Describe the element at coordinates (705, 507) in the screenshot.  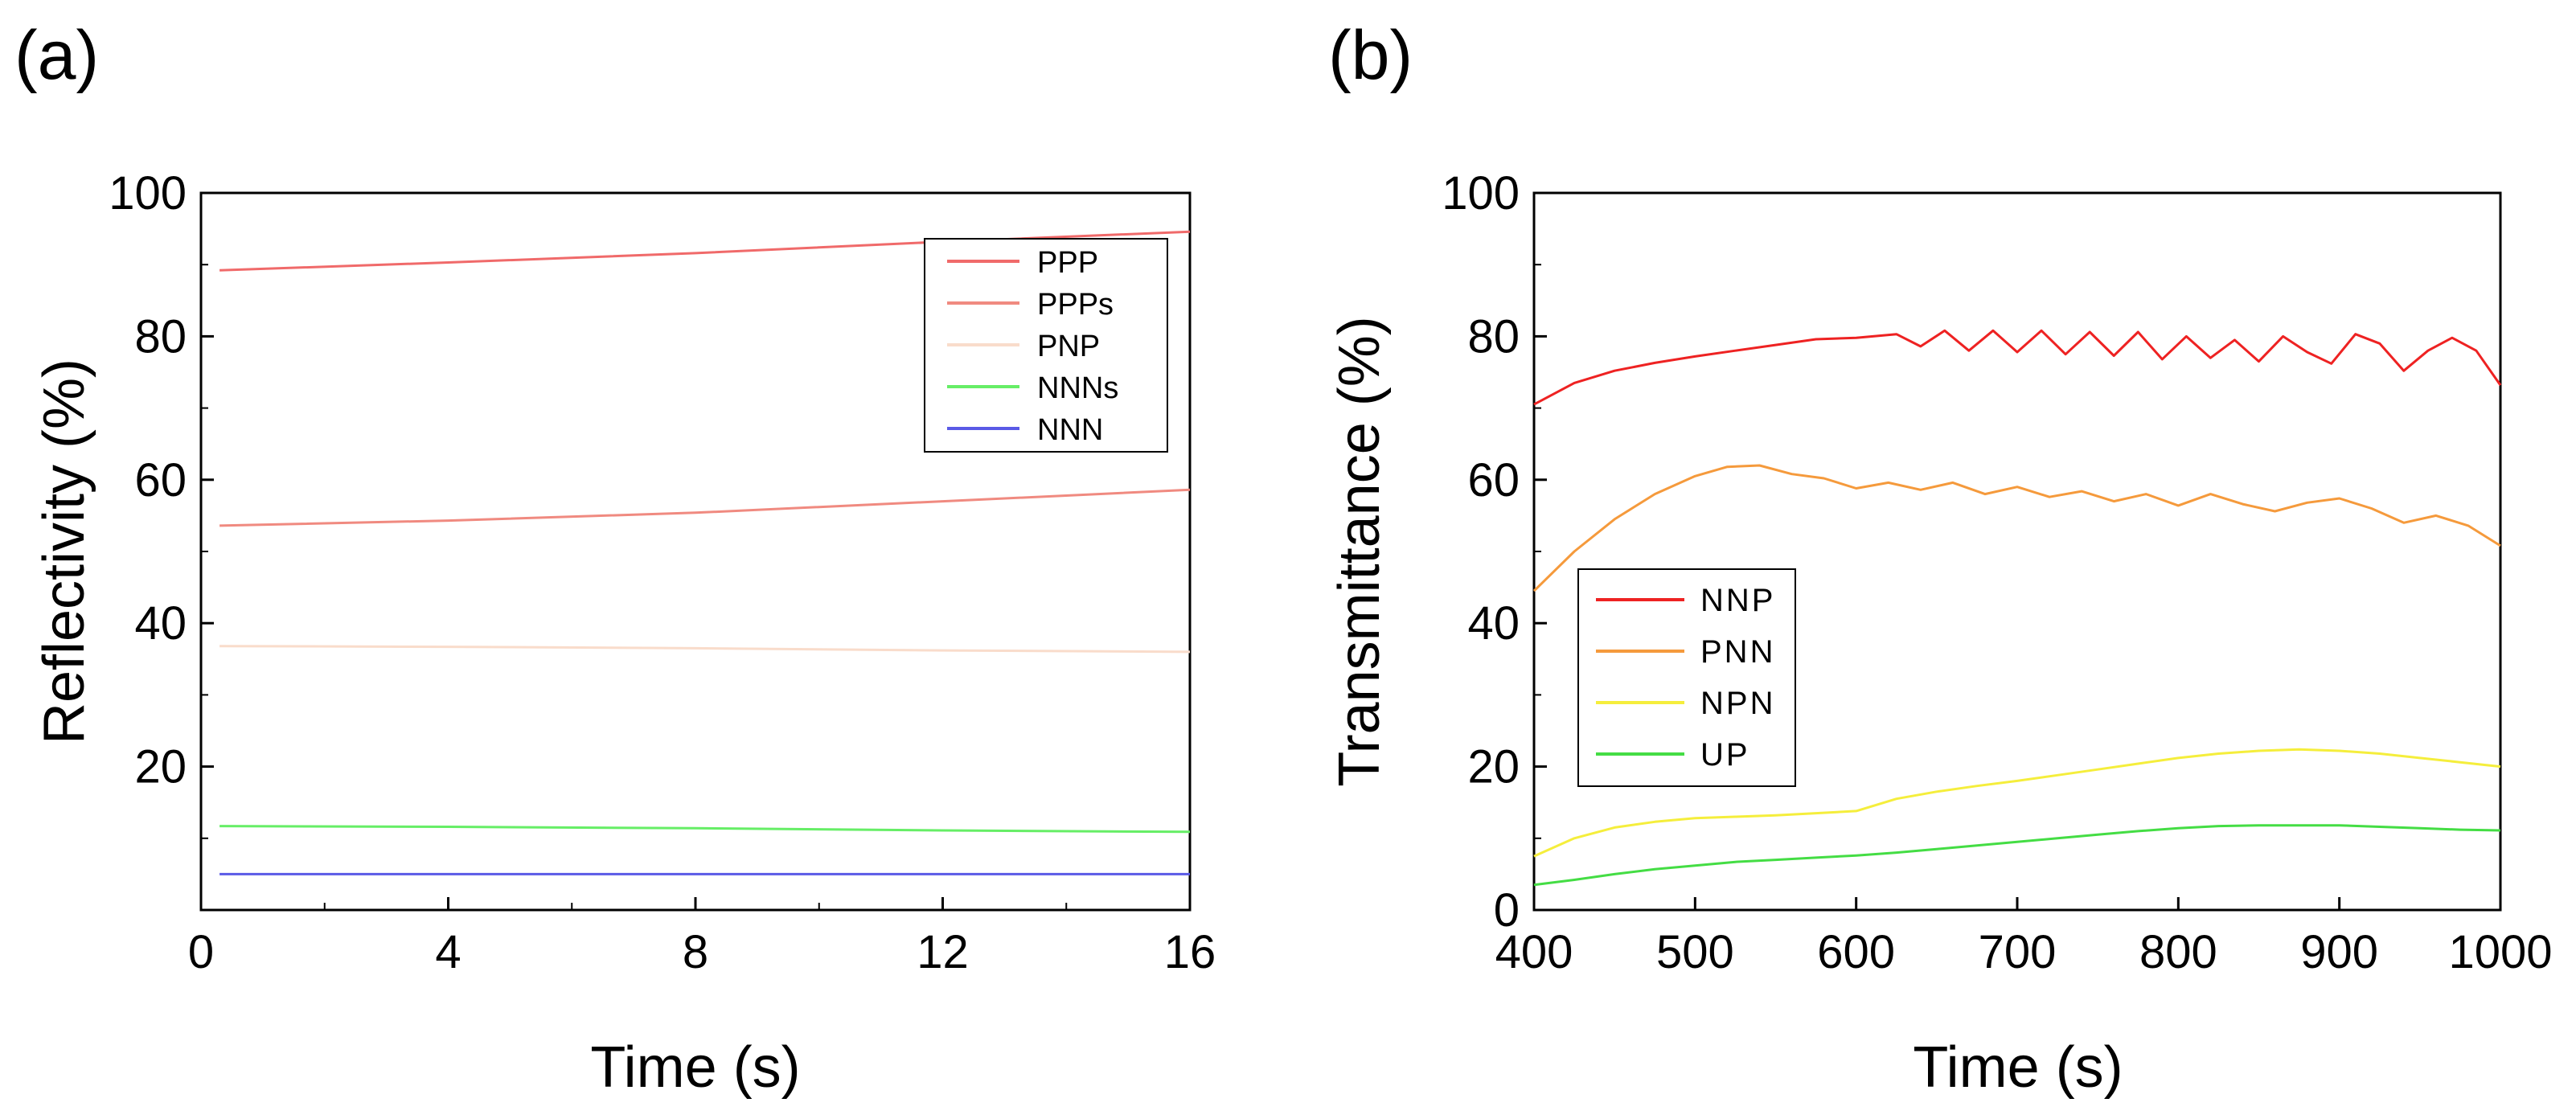
I see `panel-a-series-line-ppps` at that location.